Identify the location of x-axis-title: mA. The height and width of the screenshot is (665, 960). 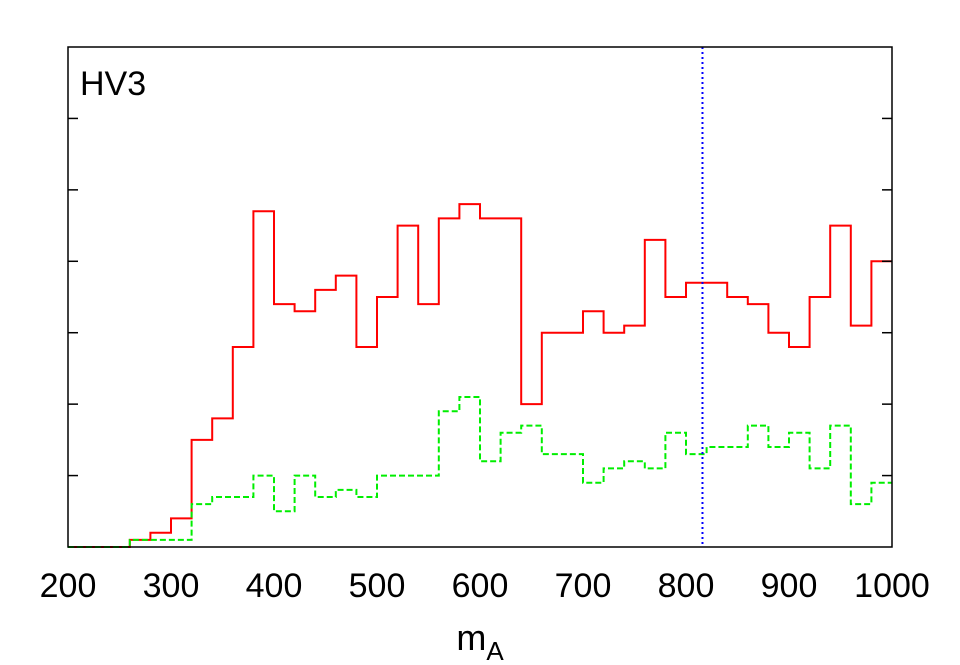
(480, 641).